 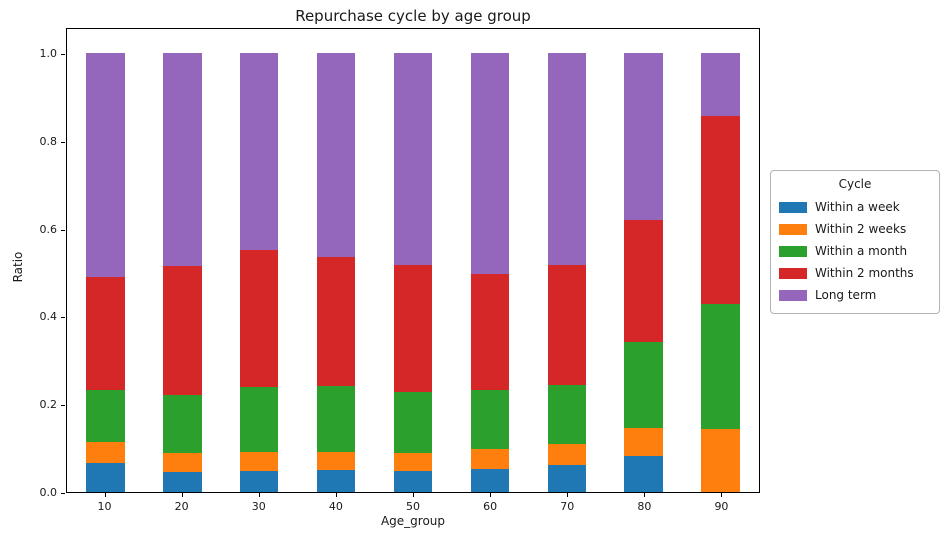 I want to click on x-tick-label: 40, so click(x=335, y=506).